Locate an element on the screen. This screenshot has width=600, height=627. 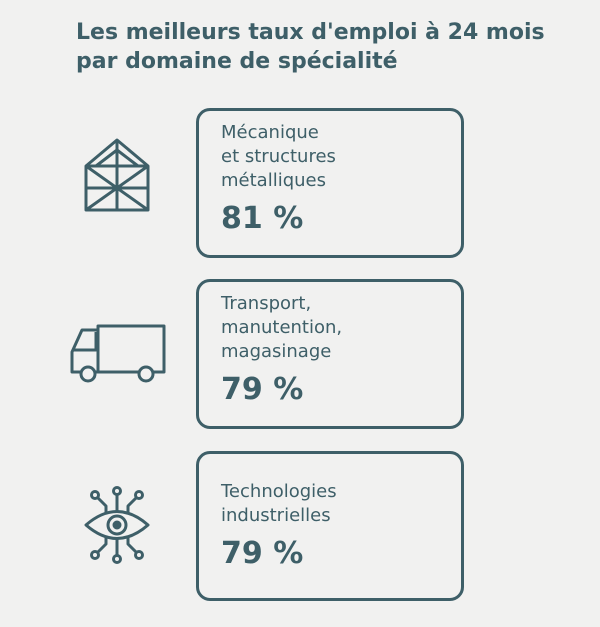
eye-network-icon is located at coordinates (117, 525).